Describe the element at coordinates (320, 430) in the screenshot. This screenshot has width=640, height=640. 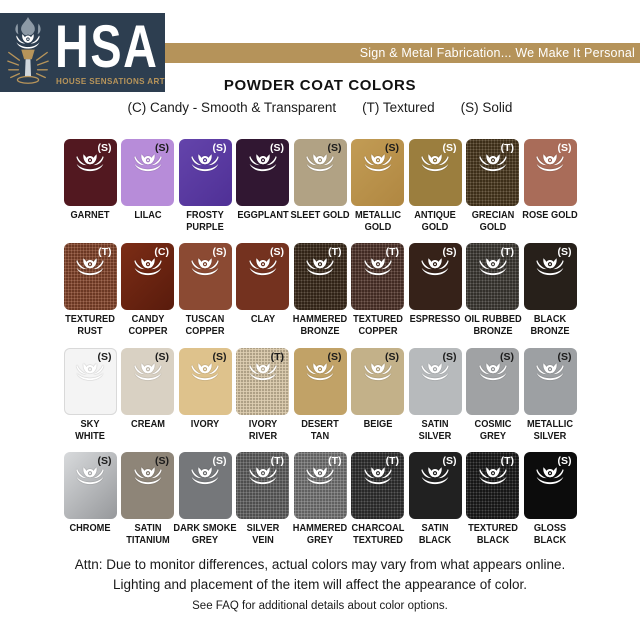
I see `swatch-label: DESERT TAN` at that location.